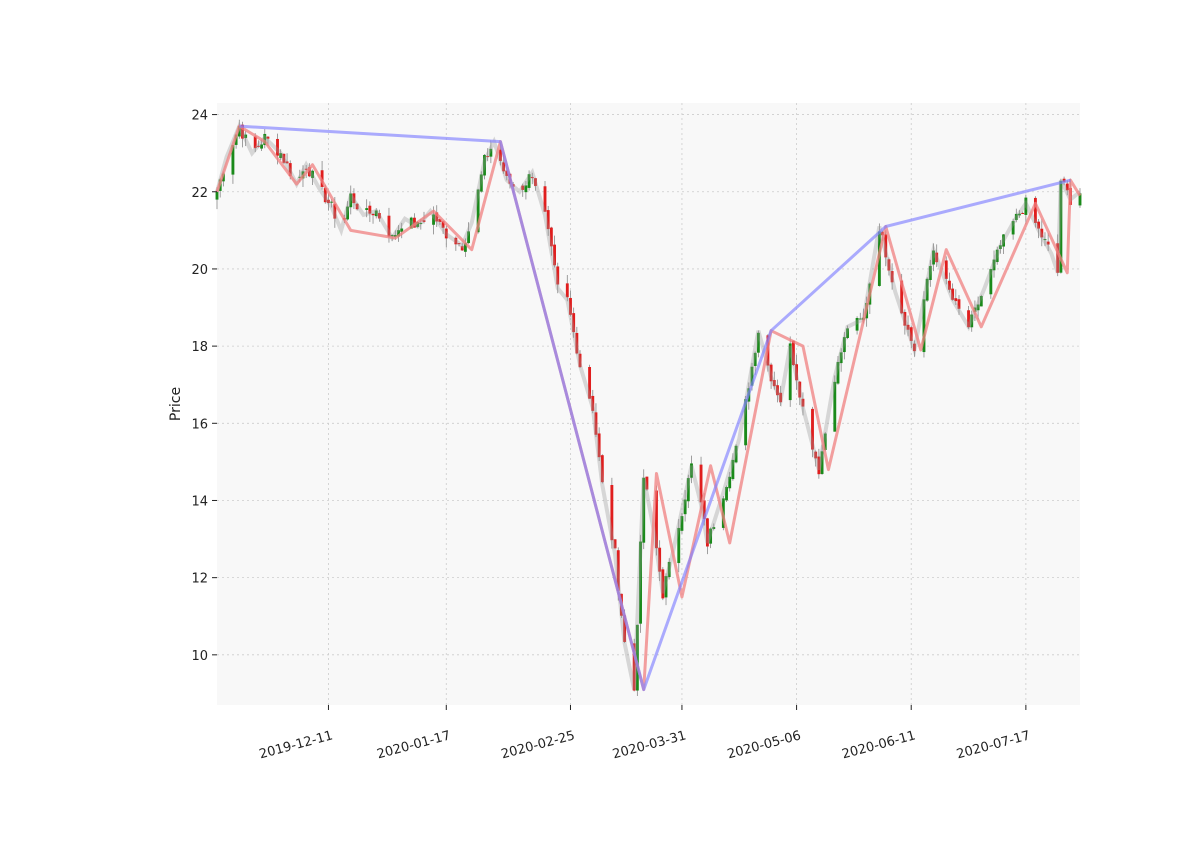 Image resolution: width=1200 pixels, height=860 pixels. I want to click on y-tick-label: 10, so click(199, 656).